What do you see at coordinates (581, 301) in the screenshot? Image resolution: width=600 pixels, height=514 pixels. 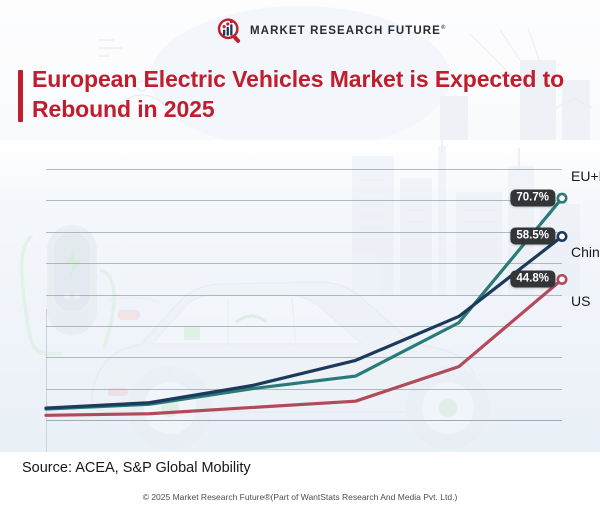 I see `series-name-label: US` at bounding box center [581, 301].